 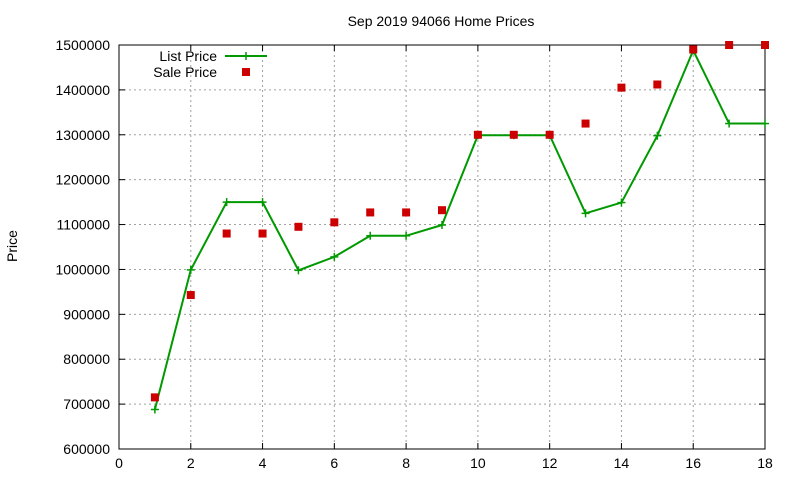 I want to click on y-tick-label: 800000, so click(x=86, y=359).